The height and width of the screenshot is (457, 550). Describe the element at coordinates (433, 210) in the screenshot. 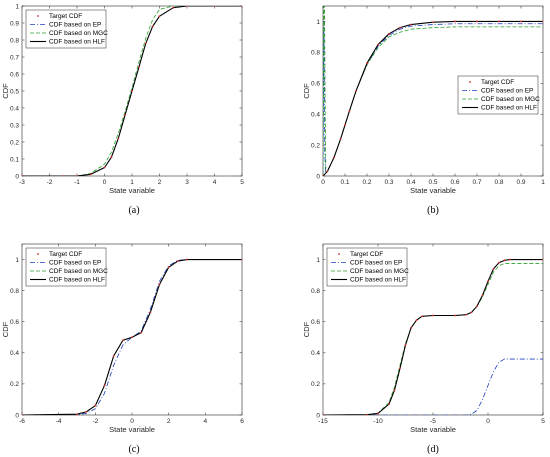

I see `panel-caption: (b)` at that location.